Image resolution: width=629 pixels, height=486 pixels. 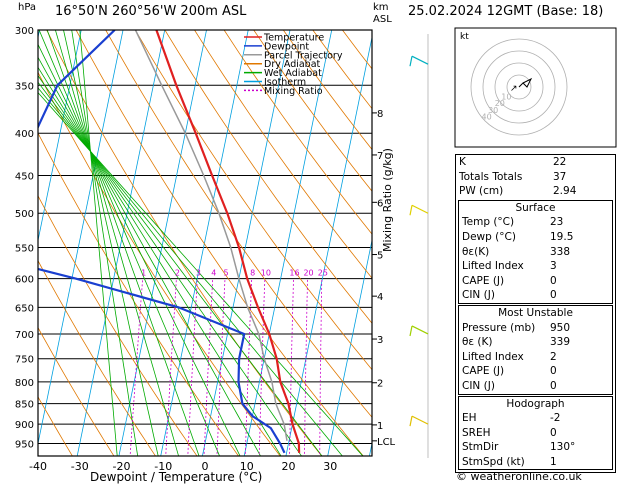 I want to click on most-unstable-title: Most Unstable, so click(x=535, y=312).